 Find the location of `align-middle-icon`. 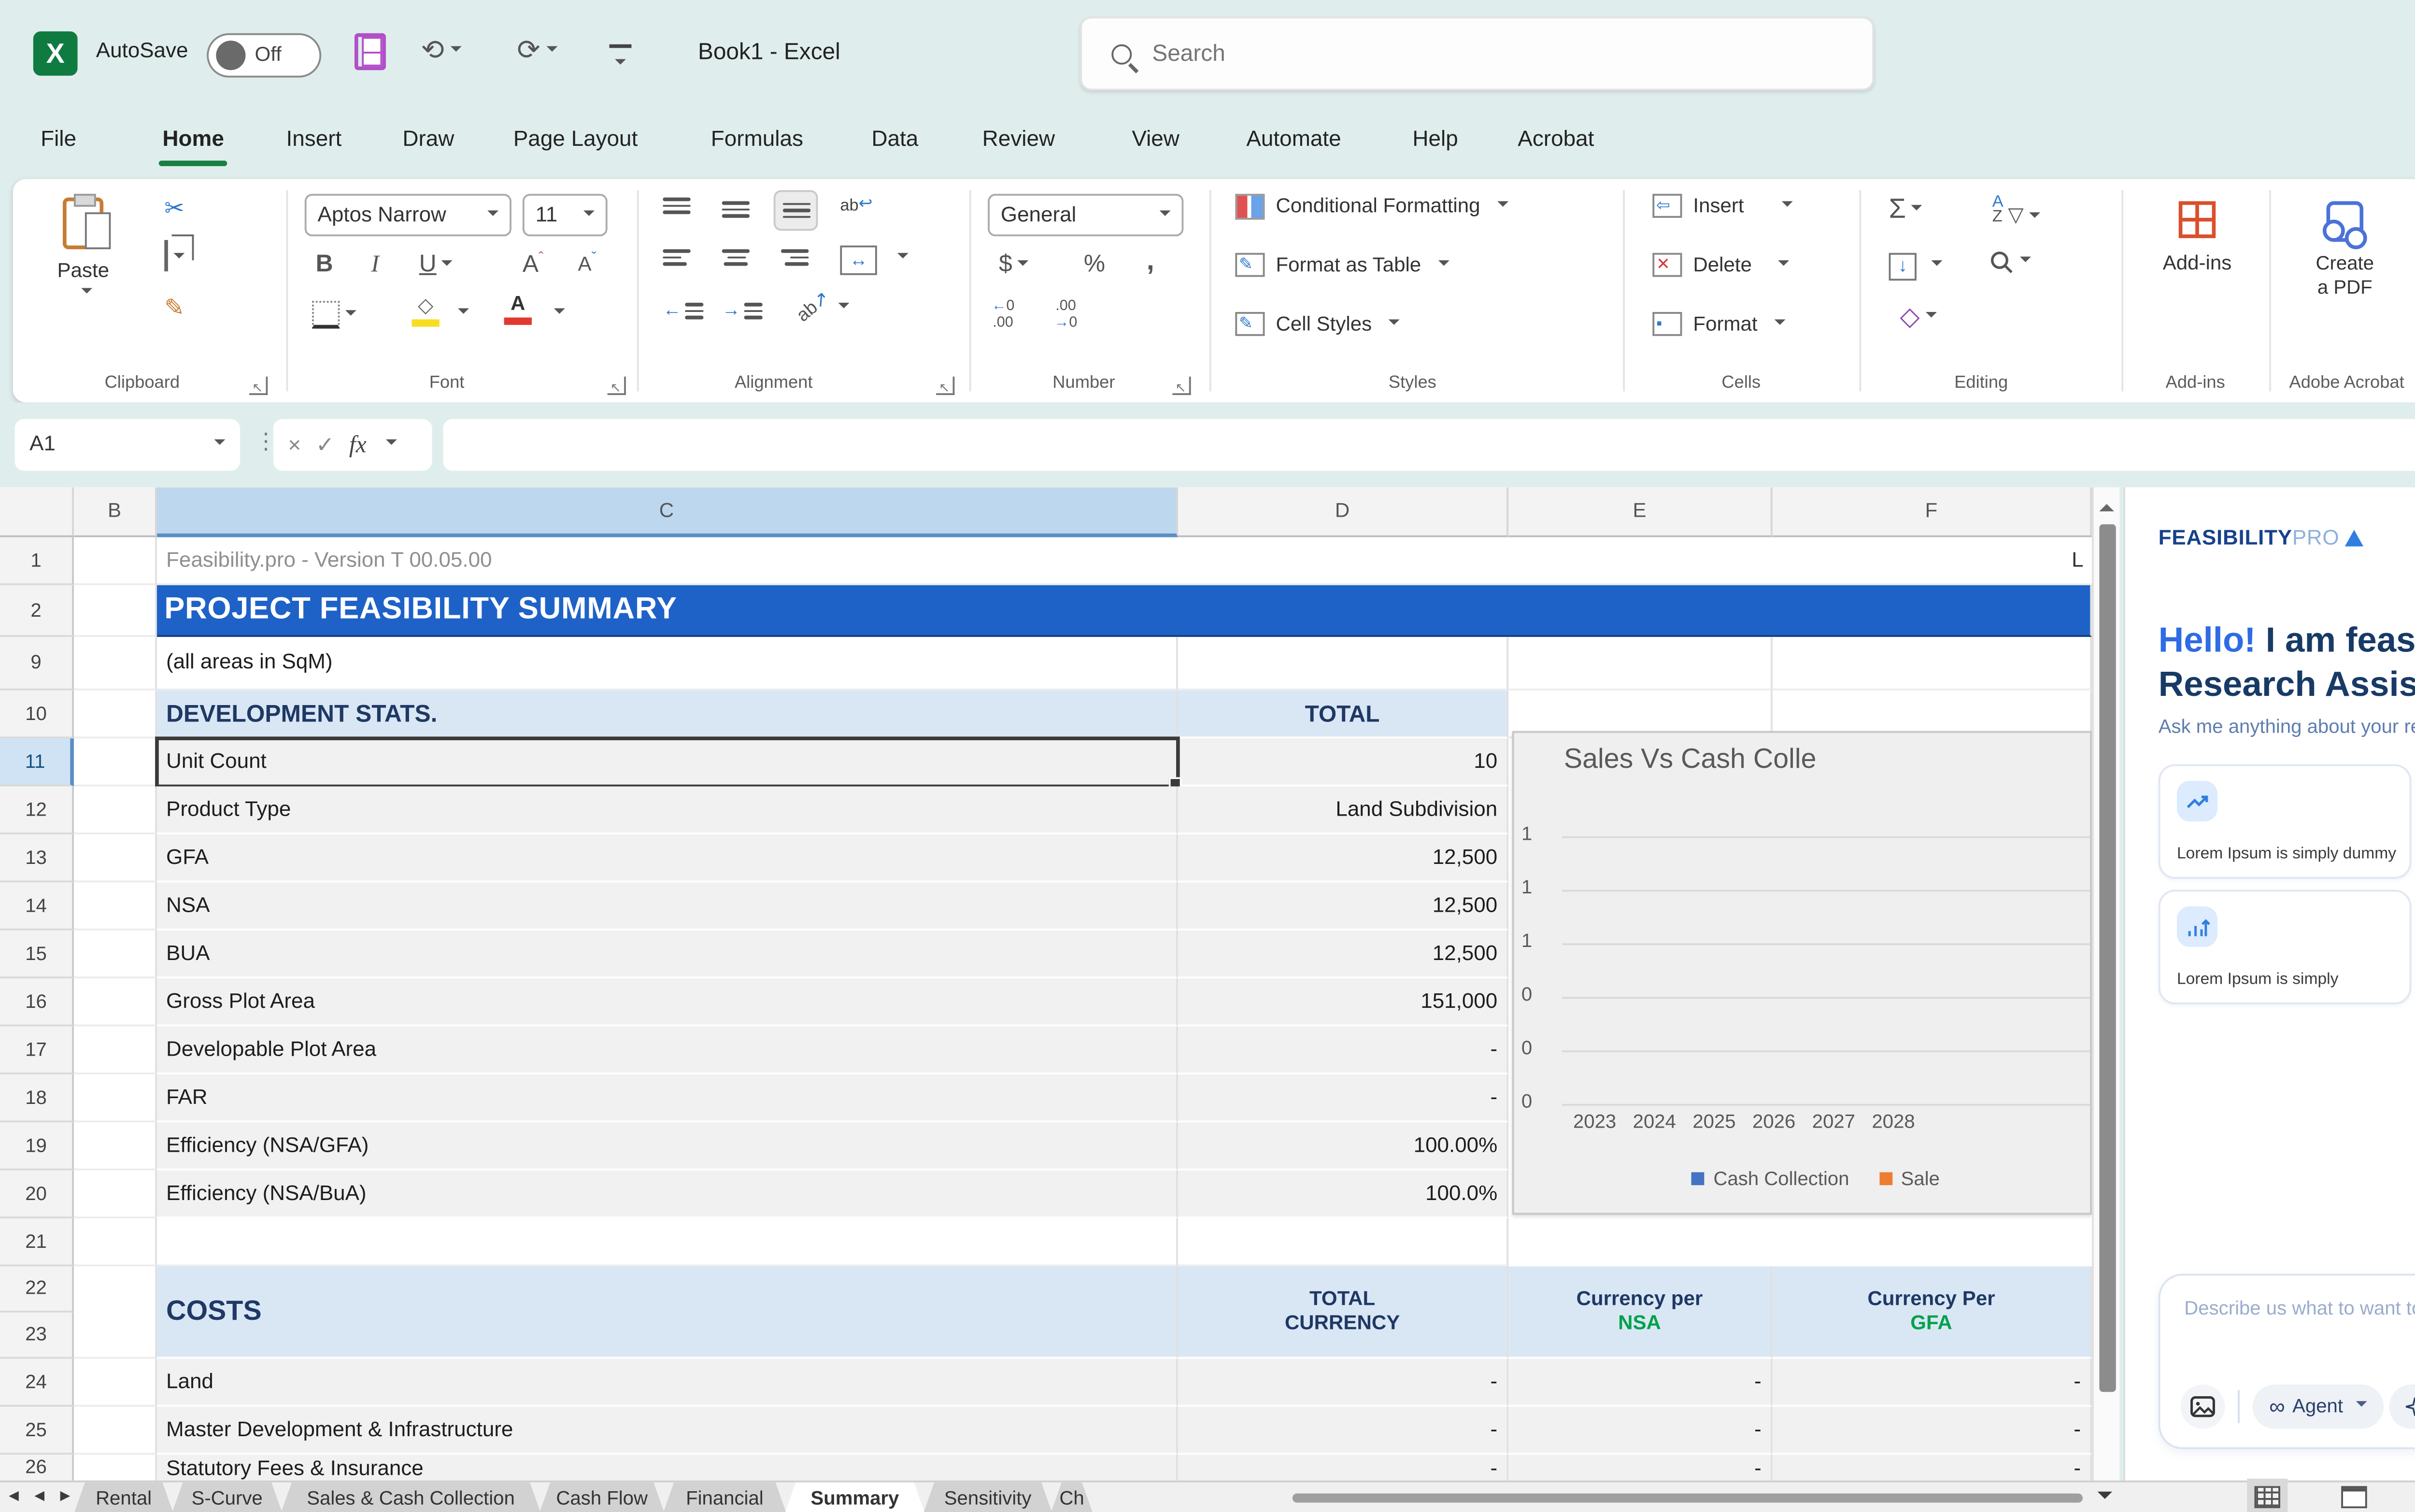

align-middle-icon is located at coordinates (736, 209).